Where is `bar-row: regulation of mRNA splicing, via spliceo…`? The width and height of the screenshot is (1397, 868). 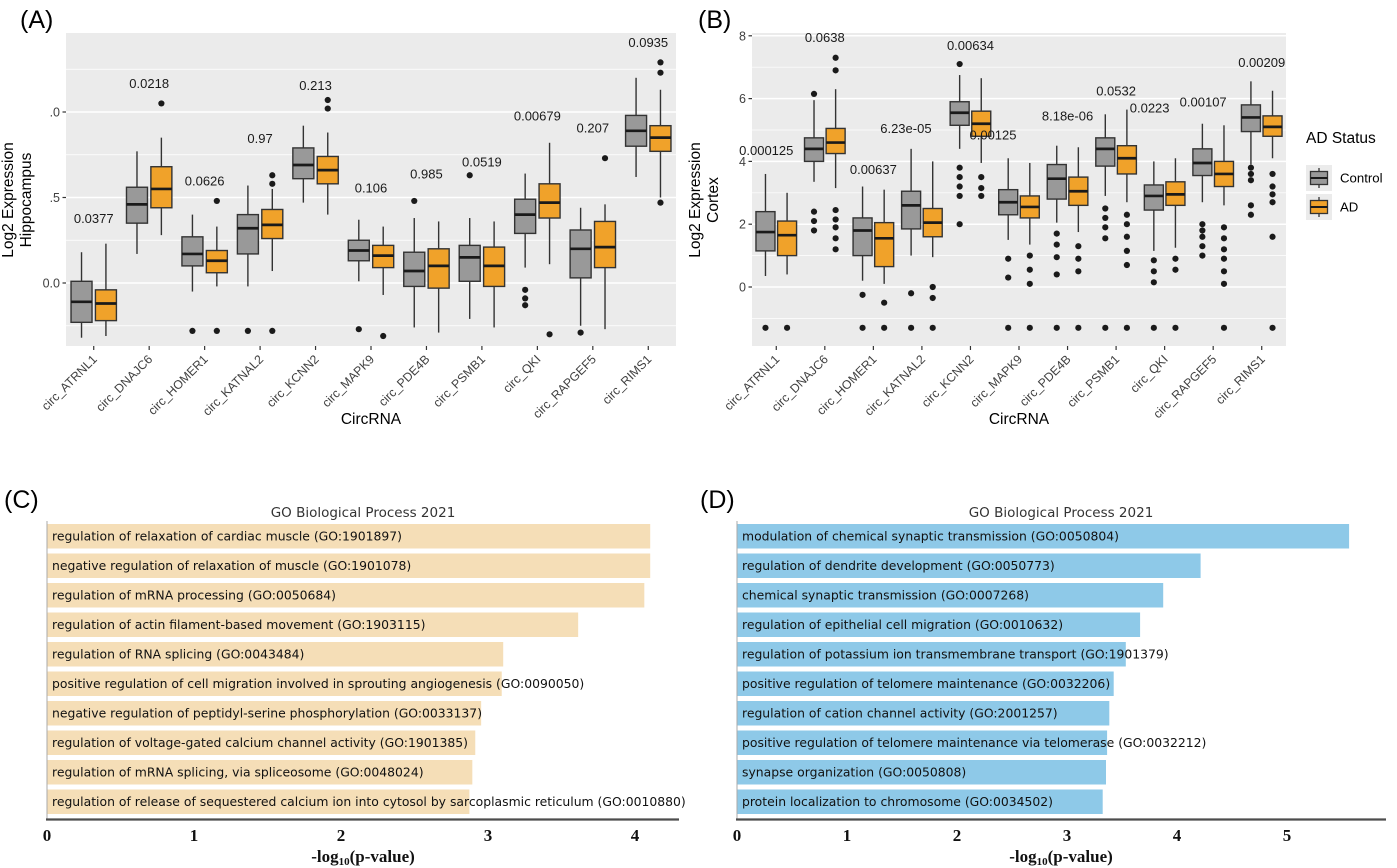
bar-row: regulation of mRNA splicing, via spliceo… is located at coordinates (260, 772).